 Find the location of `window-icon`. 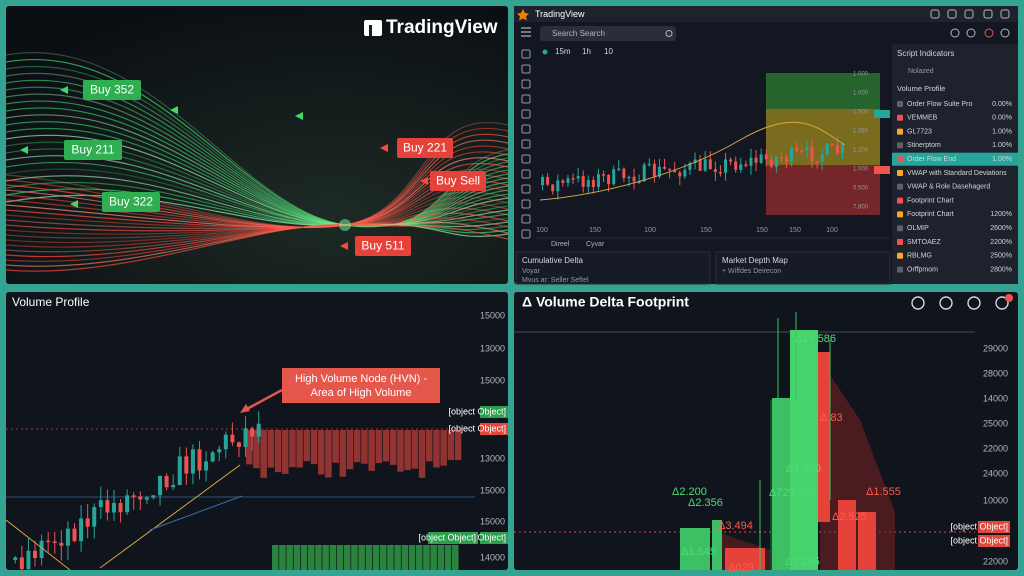

window-icon is located at coordinates (952, 14).